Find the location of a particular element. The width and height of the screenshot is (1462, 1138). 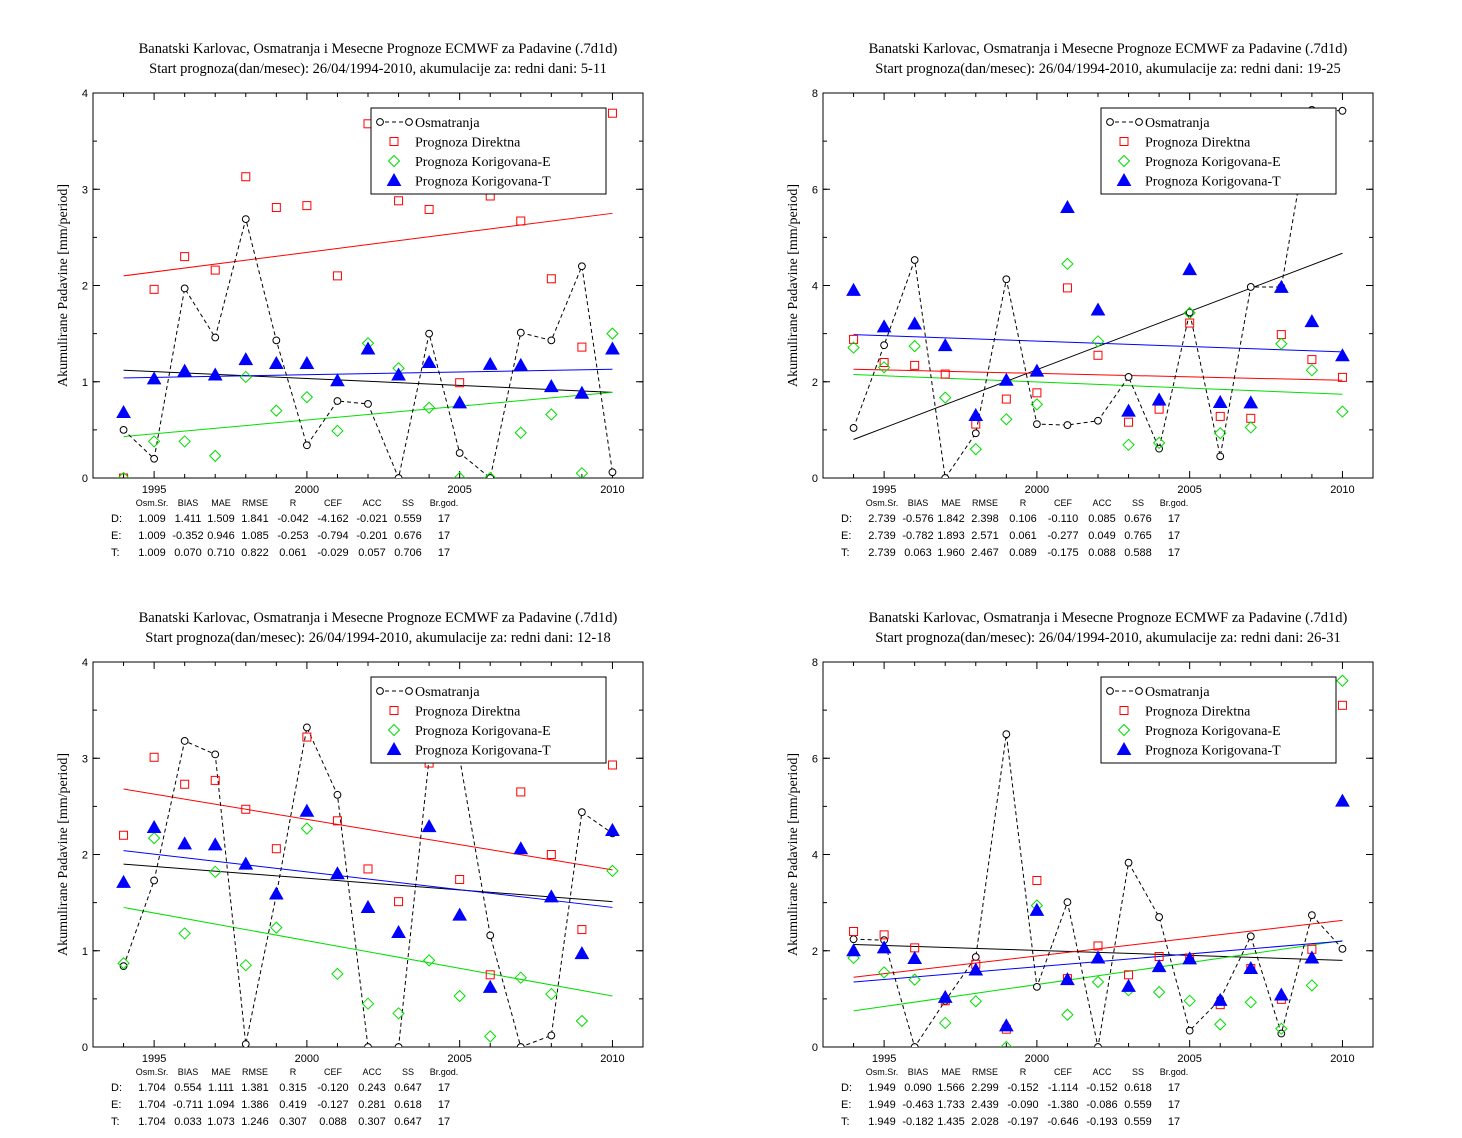

stats-value: 0.559 is located at coordinates (1138, 1105).